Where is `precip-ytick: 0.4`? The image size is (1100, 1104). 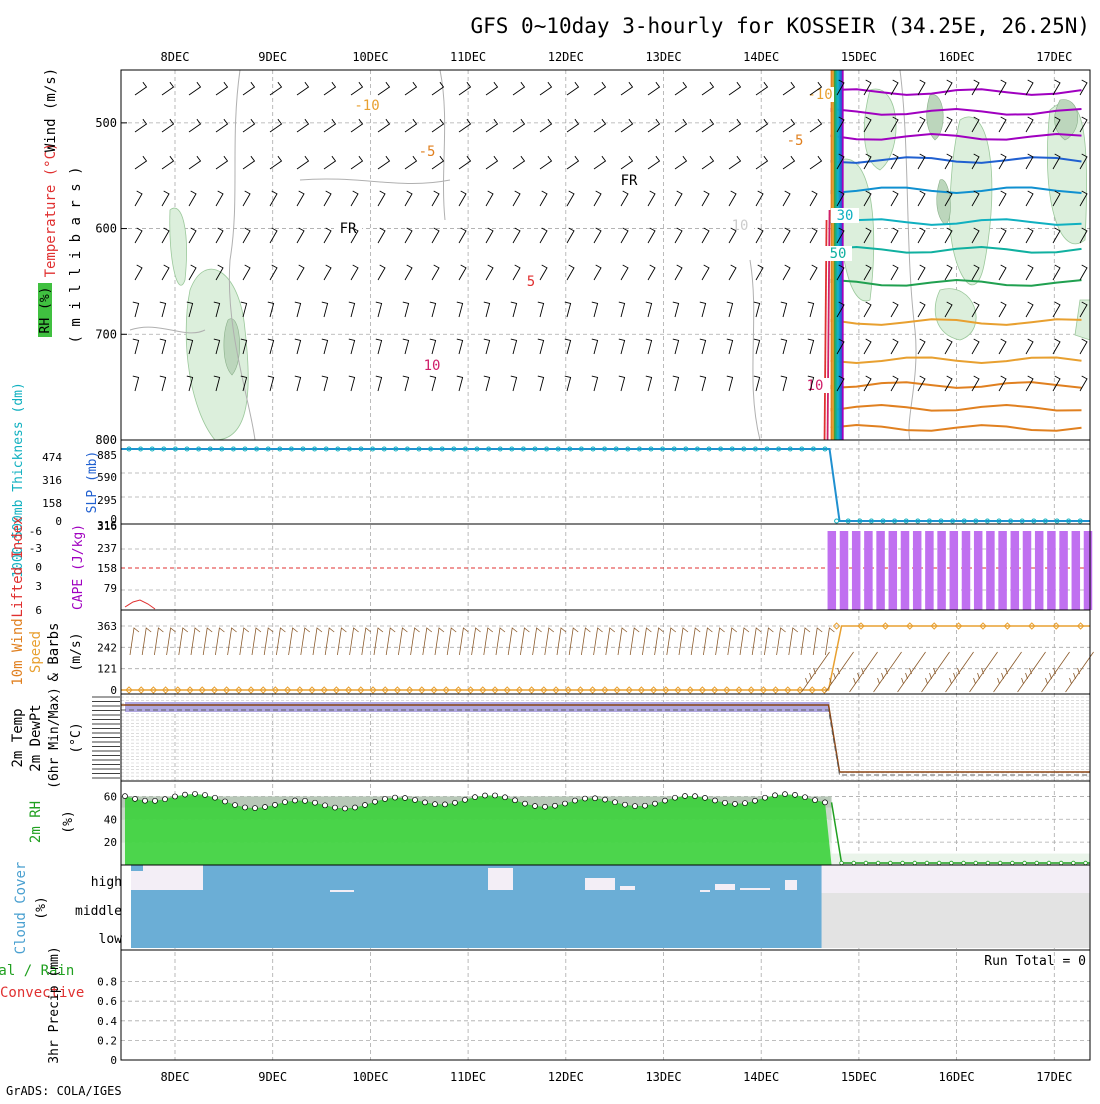 precip-ytick: 0.4 is located at coordinates (107, 1021).